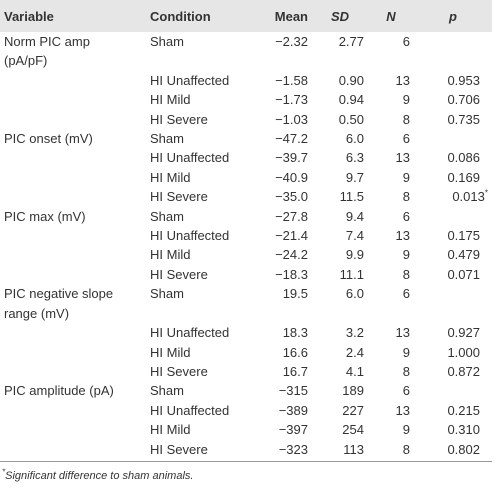  What do you see at coordinates (246, 177) in the screenshot?
I see `table-row: HI Mild −40.9 9.7 9 0.169` at bounding box center [246, 177].